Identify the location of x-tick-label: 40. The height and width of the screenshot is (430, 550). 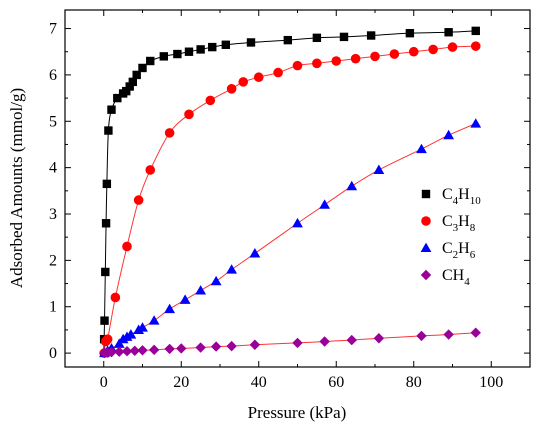
(259, 382).